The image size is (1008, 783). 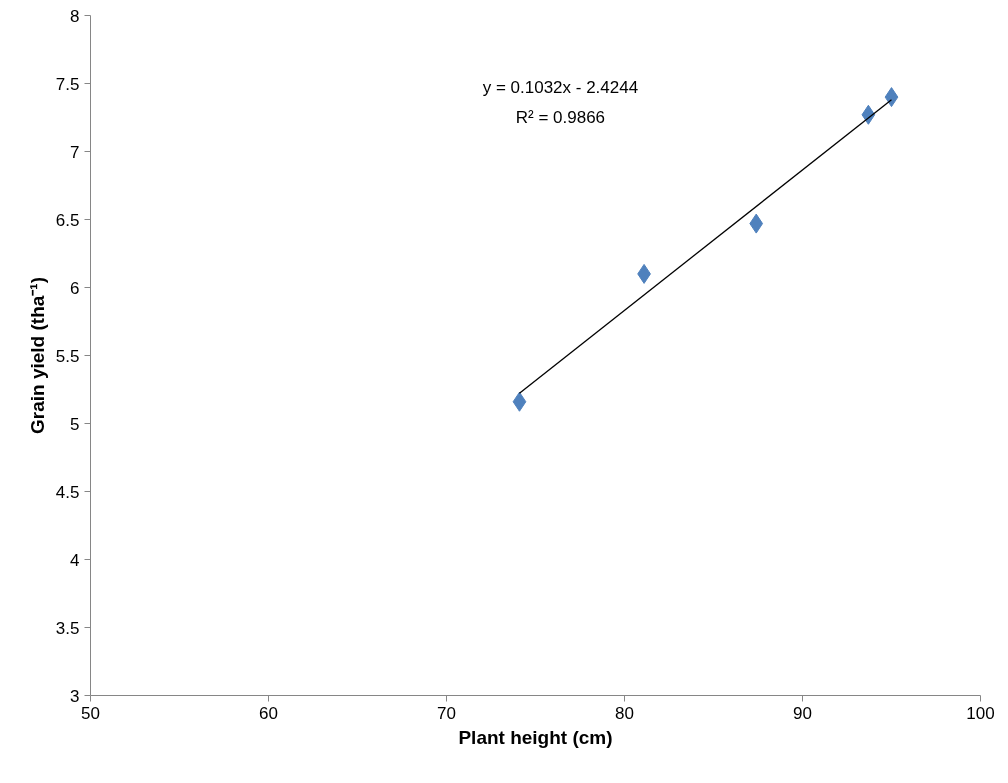 What do you see at coordinates (624, 713) in the screenshot?
I see `x-tick-label: 80` at bounding box center [624, 713].